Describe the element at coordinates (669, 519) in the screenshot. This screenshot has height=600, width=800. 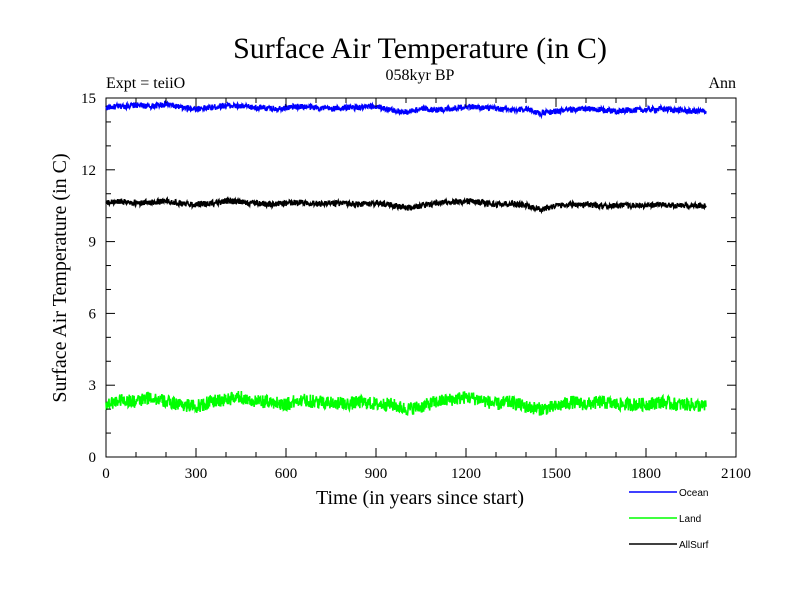
I see `chart-legend: Ocean Land AllSurf` at that location.